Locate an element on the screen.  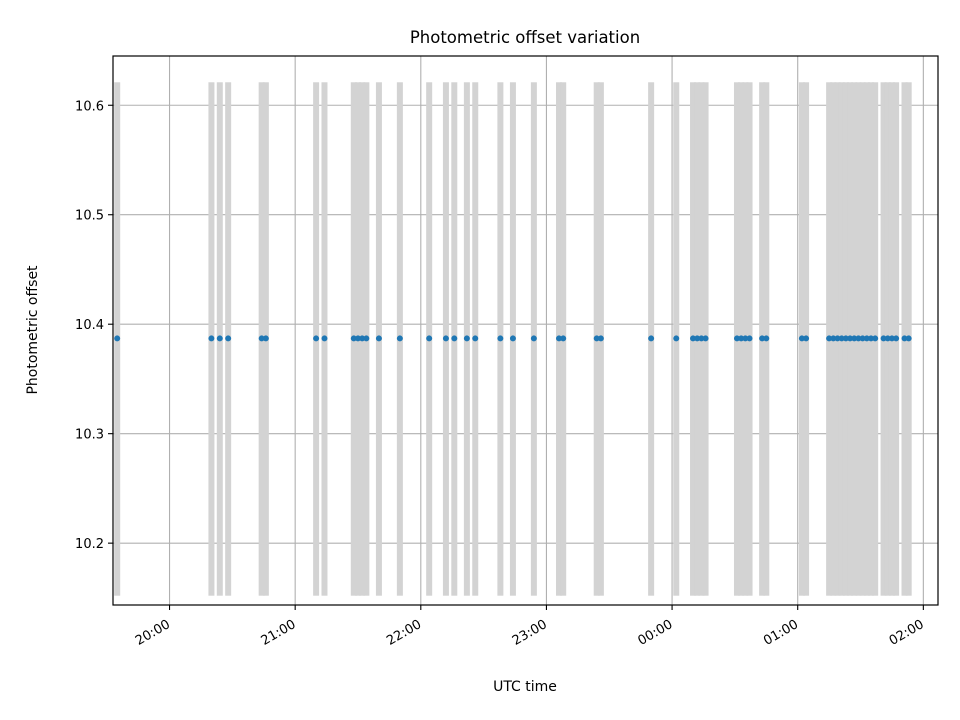
y-tick-label: 10.2 is located at coordinates (89, 544).